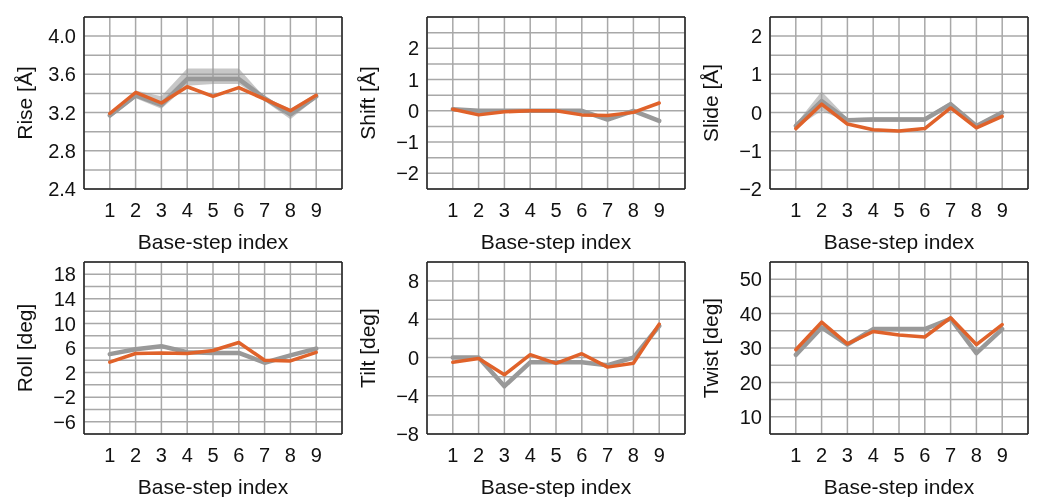  I want to click on y-tick-label: 30, so click(750, 348).